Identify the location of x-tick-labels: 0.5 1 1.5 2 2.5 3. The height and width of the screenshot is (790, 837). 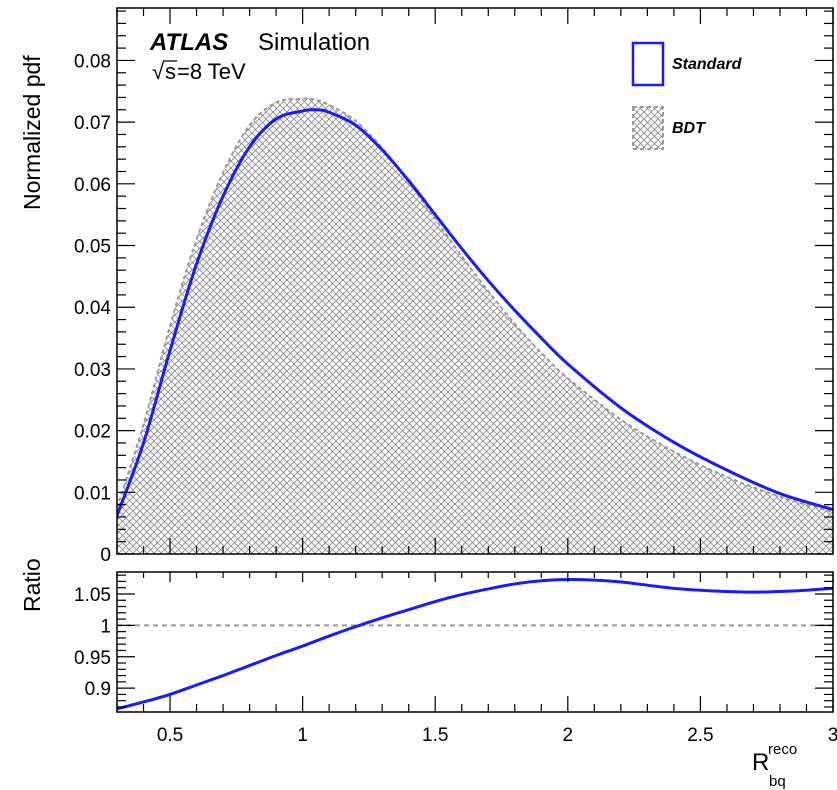
(497, 735).